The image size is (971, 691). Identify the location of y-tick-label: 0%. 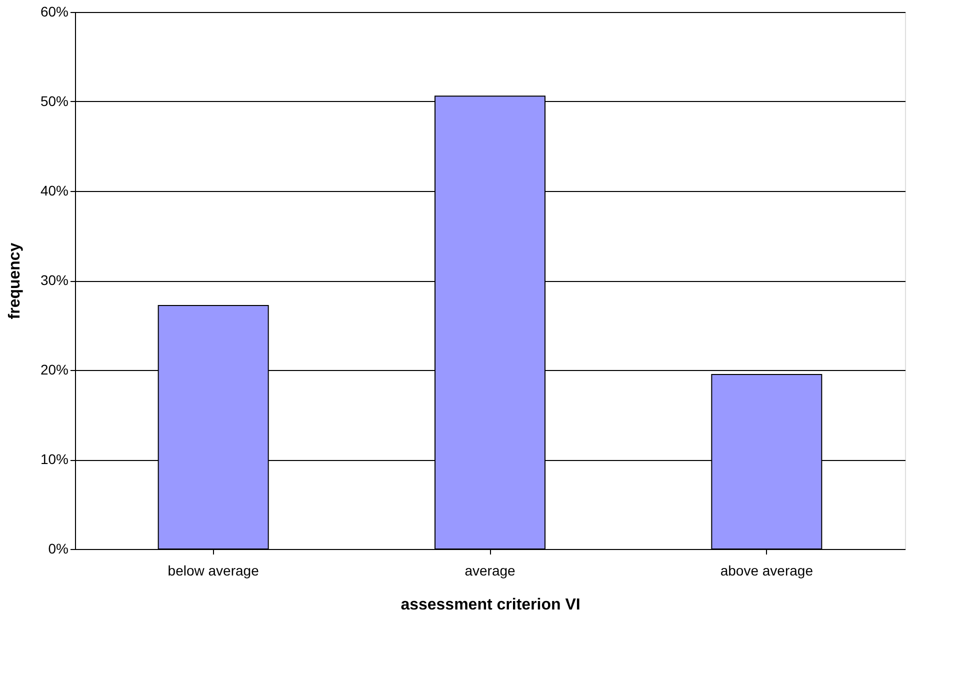
(58, 548).